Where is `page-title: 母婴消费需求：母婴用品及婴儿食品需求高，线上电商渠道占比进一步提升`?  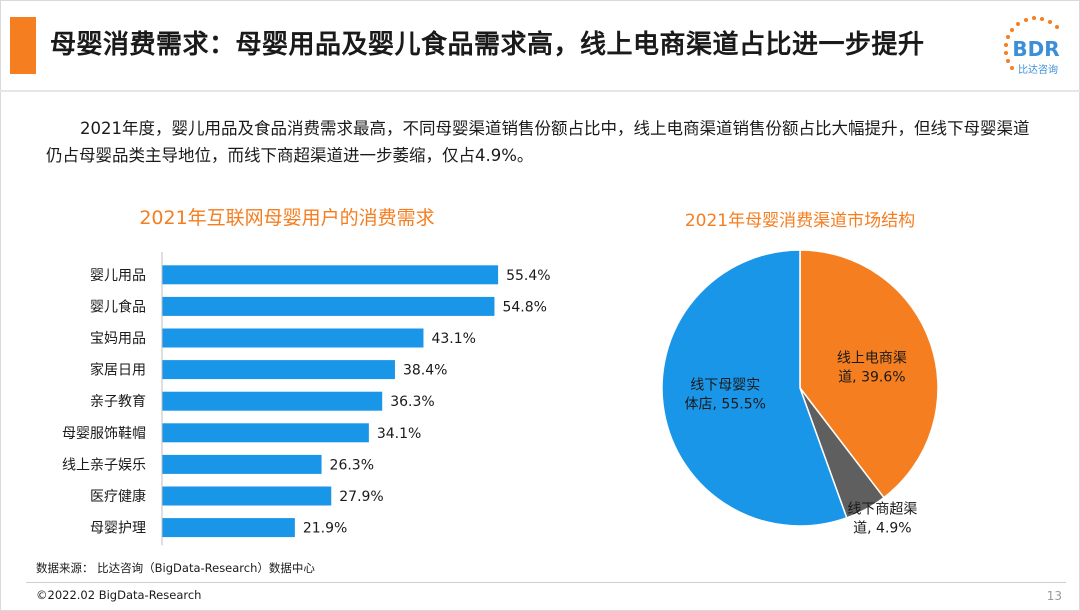 page-title: 母婴消费需求：母婴用品及婴儿食品需求高，线上电商渠道占比进一步提升 is located at coordinates (487, 45).